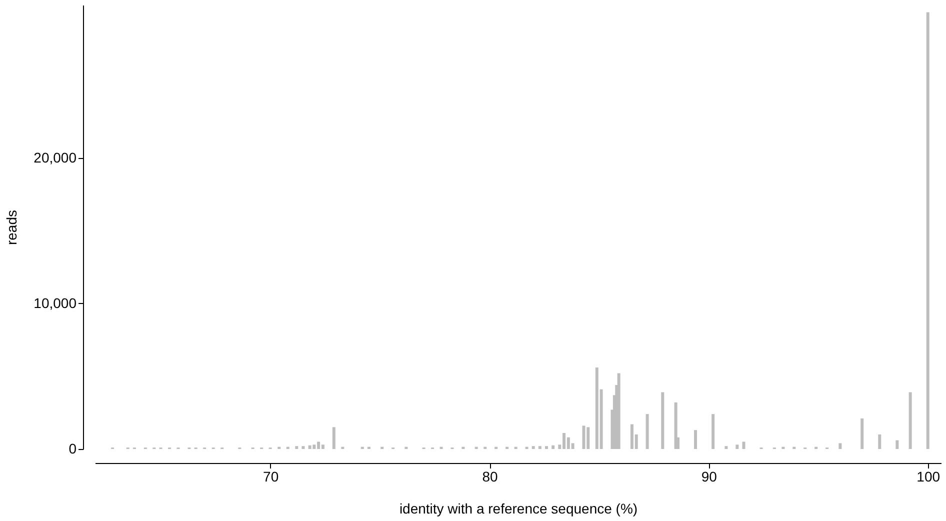 The height and width of the screenshot is (521, 946). What do you see at coordinates (271, 476) in the screenshot?
I see `x-tick-label: 70` at bounding box center [271, 476].